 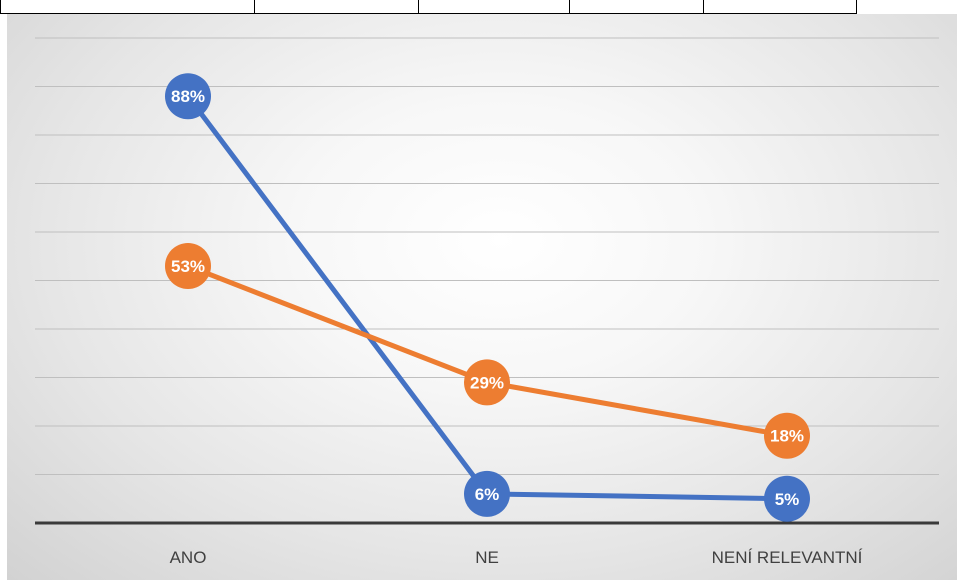 I want to click on data-label: 6%, so click(x=487, y=494).